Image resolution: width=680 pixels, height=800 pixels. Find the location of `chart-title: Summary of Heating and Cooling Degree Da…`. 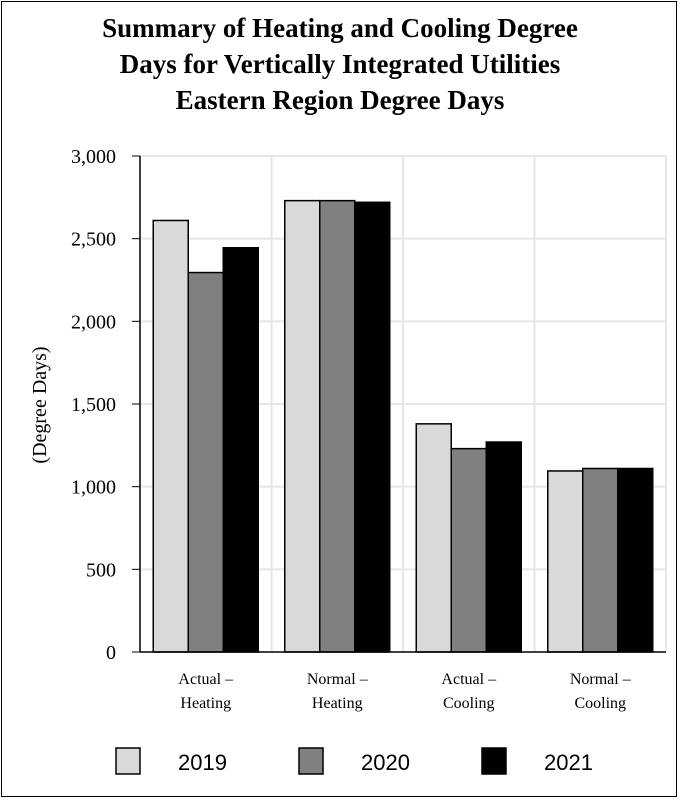

chart-title: Summary of Heating and Cooling Degree Da… is located at coordinates (340, 64).